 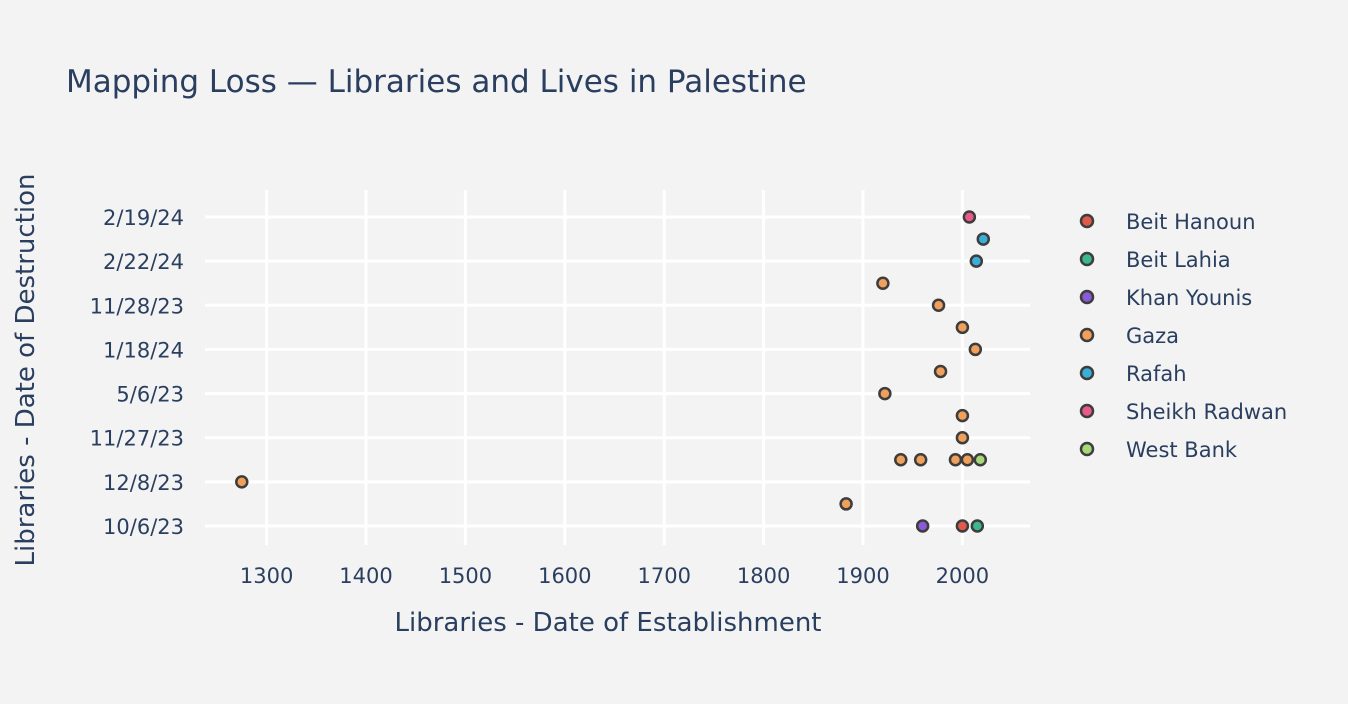 What do you see at coordinates (137, 306) in the screenshot?
I see `y-tick-label: 11/28/23` at bounding box center [137, 306].